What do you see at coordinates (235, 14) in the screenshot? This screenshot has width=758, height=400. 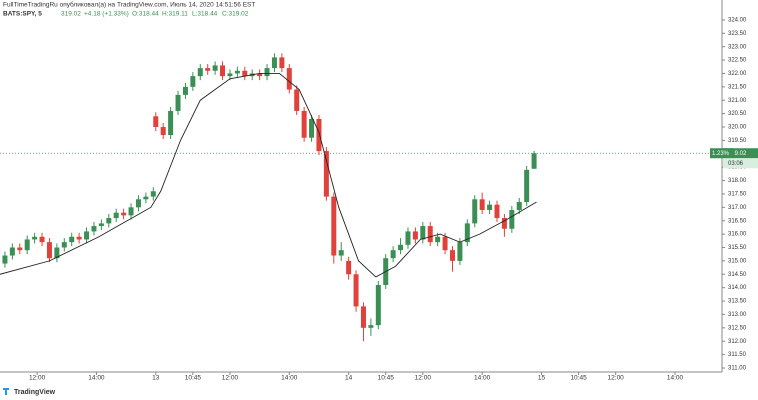 I see `header-close: C:319.02` at bounding box center [235, 14].